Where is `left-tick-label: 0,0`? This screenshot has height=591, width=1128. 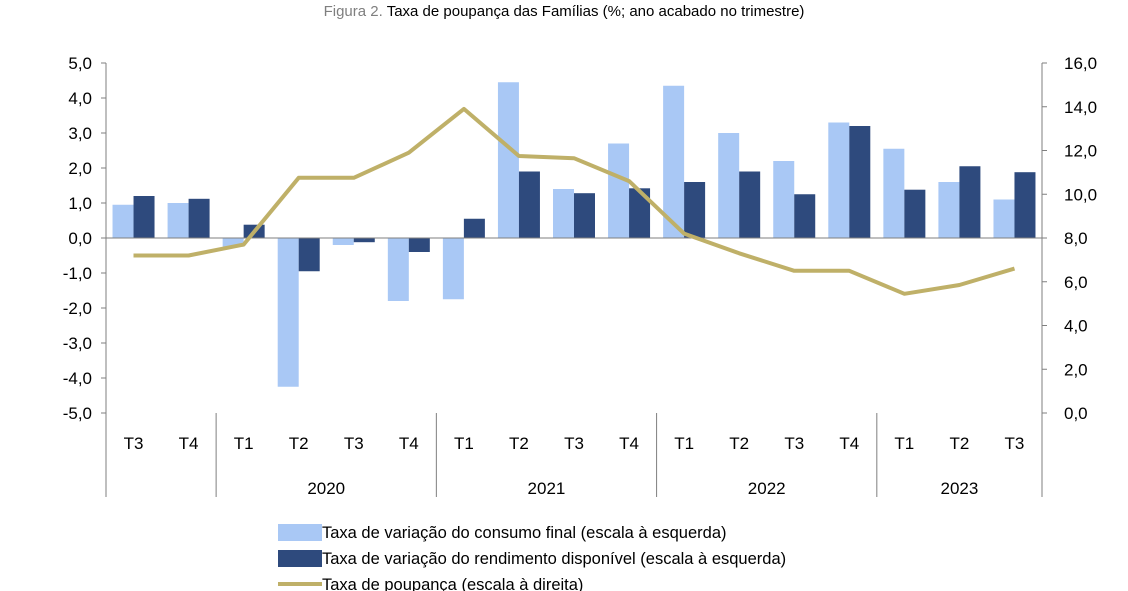 left-tick-label: 0,0 is located at coordinates (80, 238).